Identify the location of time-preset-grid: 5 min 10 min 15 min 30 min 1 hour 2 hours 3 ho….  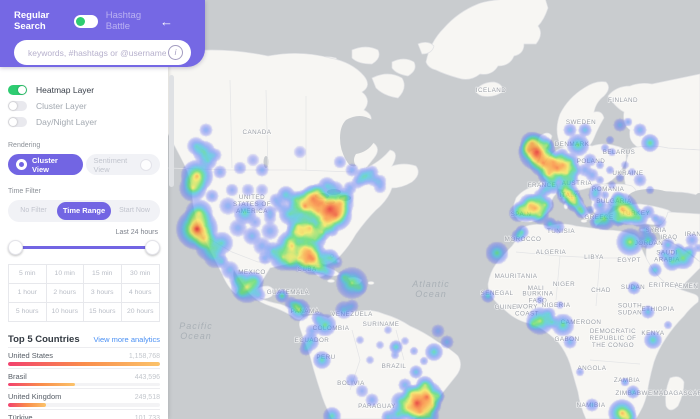
(84, 293).